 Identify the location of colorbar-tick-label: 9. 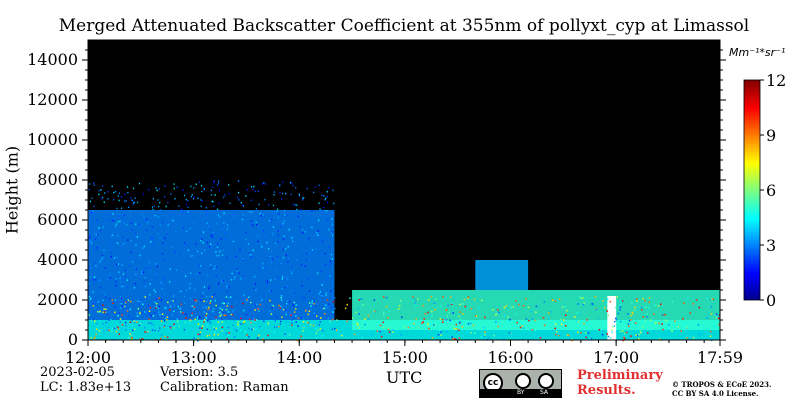
(771, 135).